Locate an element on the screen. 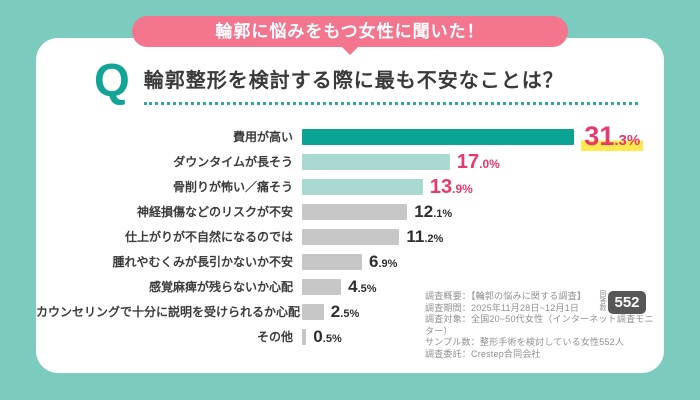 Image resolution: width=700 pixels, height=400 pixels. bar-category-label: ダウンタイムが長そう is located at coordinates (233, 162).